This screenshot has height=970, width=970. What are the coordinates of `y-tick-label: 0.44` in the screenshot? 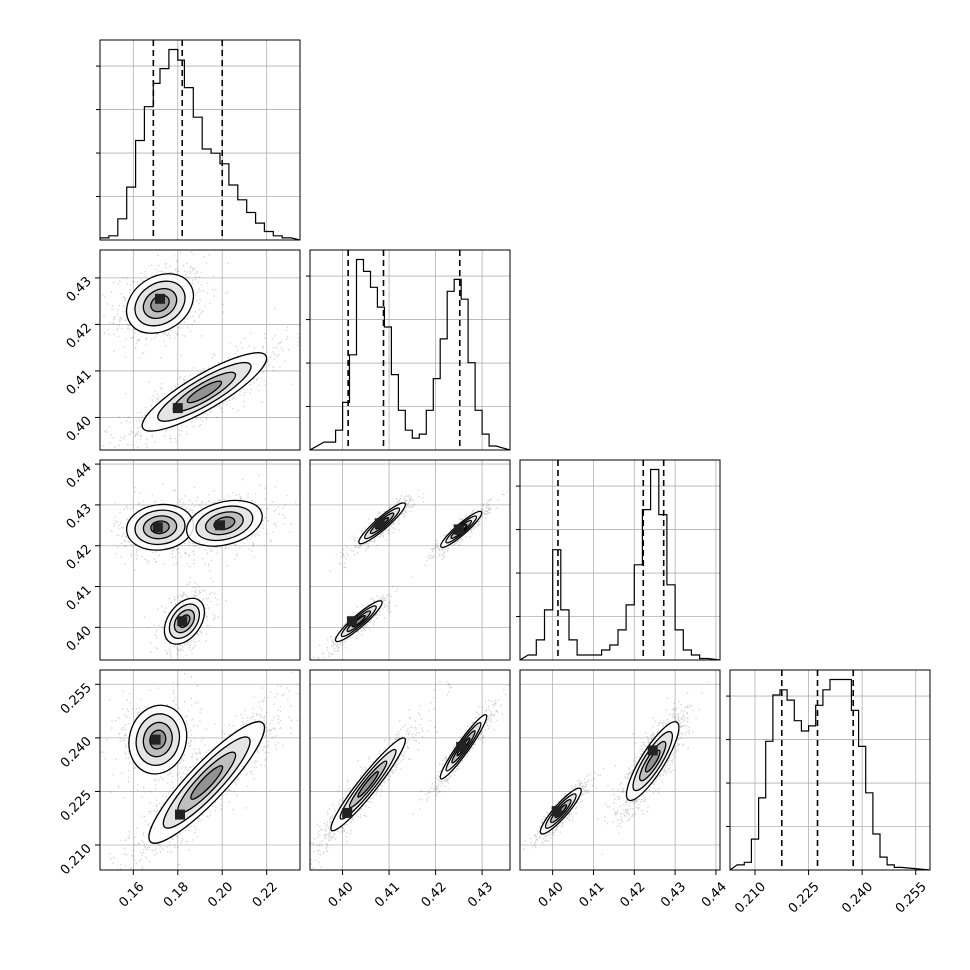 It's located at (79, 475).